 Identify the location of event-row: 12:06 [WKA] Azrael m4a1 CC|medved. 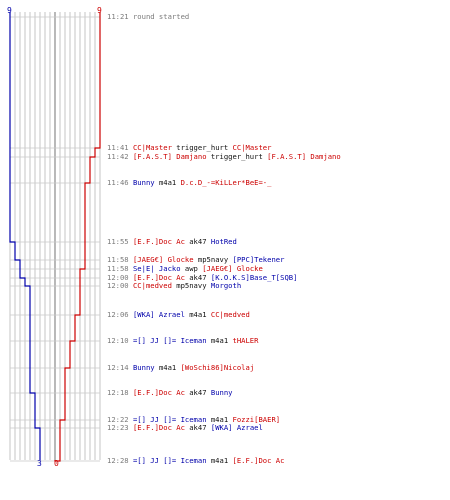
(178, 315).